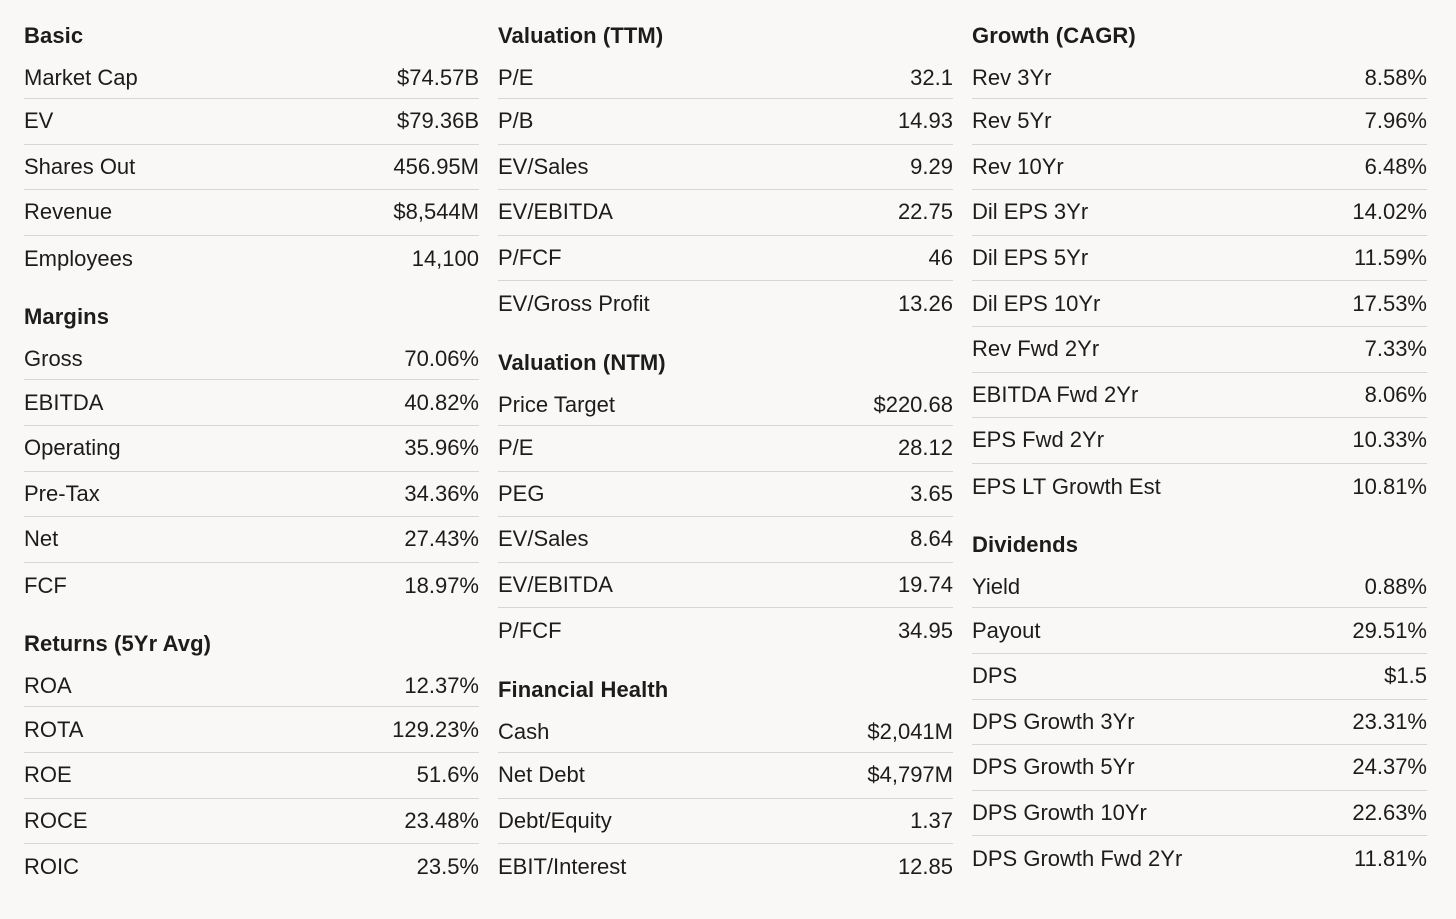  Describe the element at coordinates (251, 687) in the screenshot. I see `metric-row-roa: ROA 12.37%` at that location.